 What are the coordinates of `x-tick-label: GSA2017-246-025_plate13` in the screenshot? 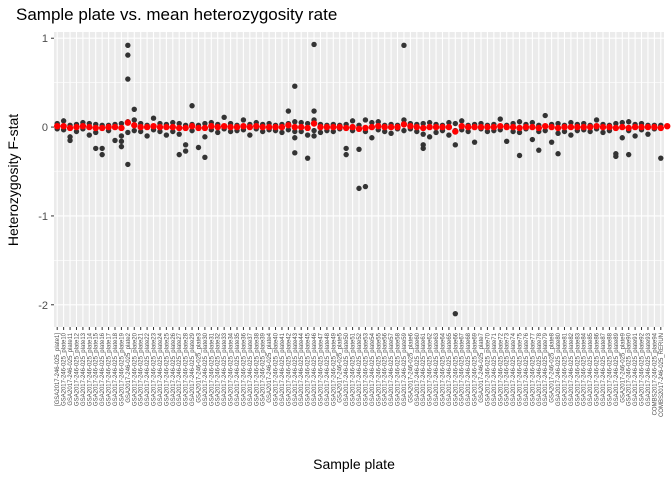 It's located at (84, 369).